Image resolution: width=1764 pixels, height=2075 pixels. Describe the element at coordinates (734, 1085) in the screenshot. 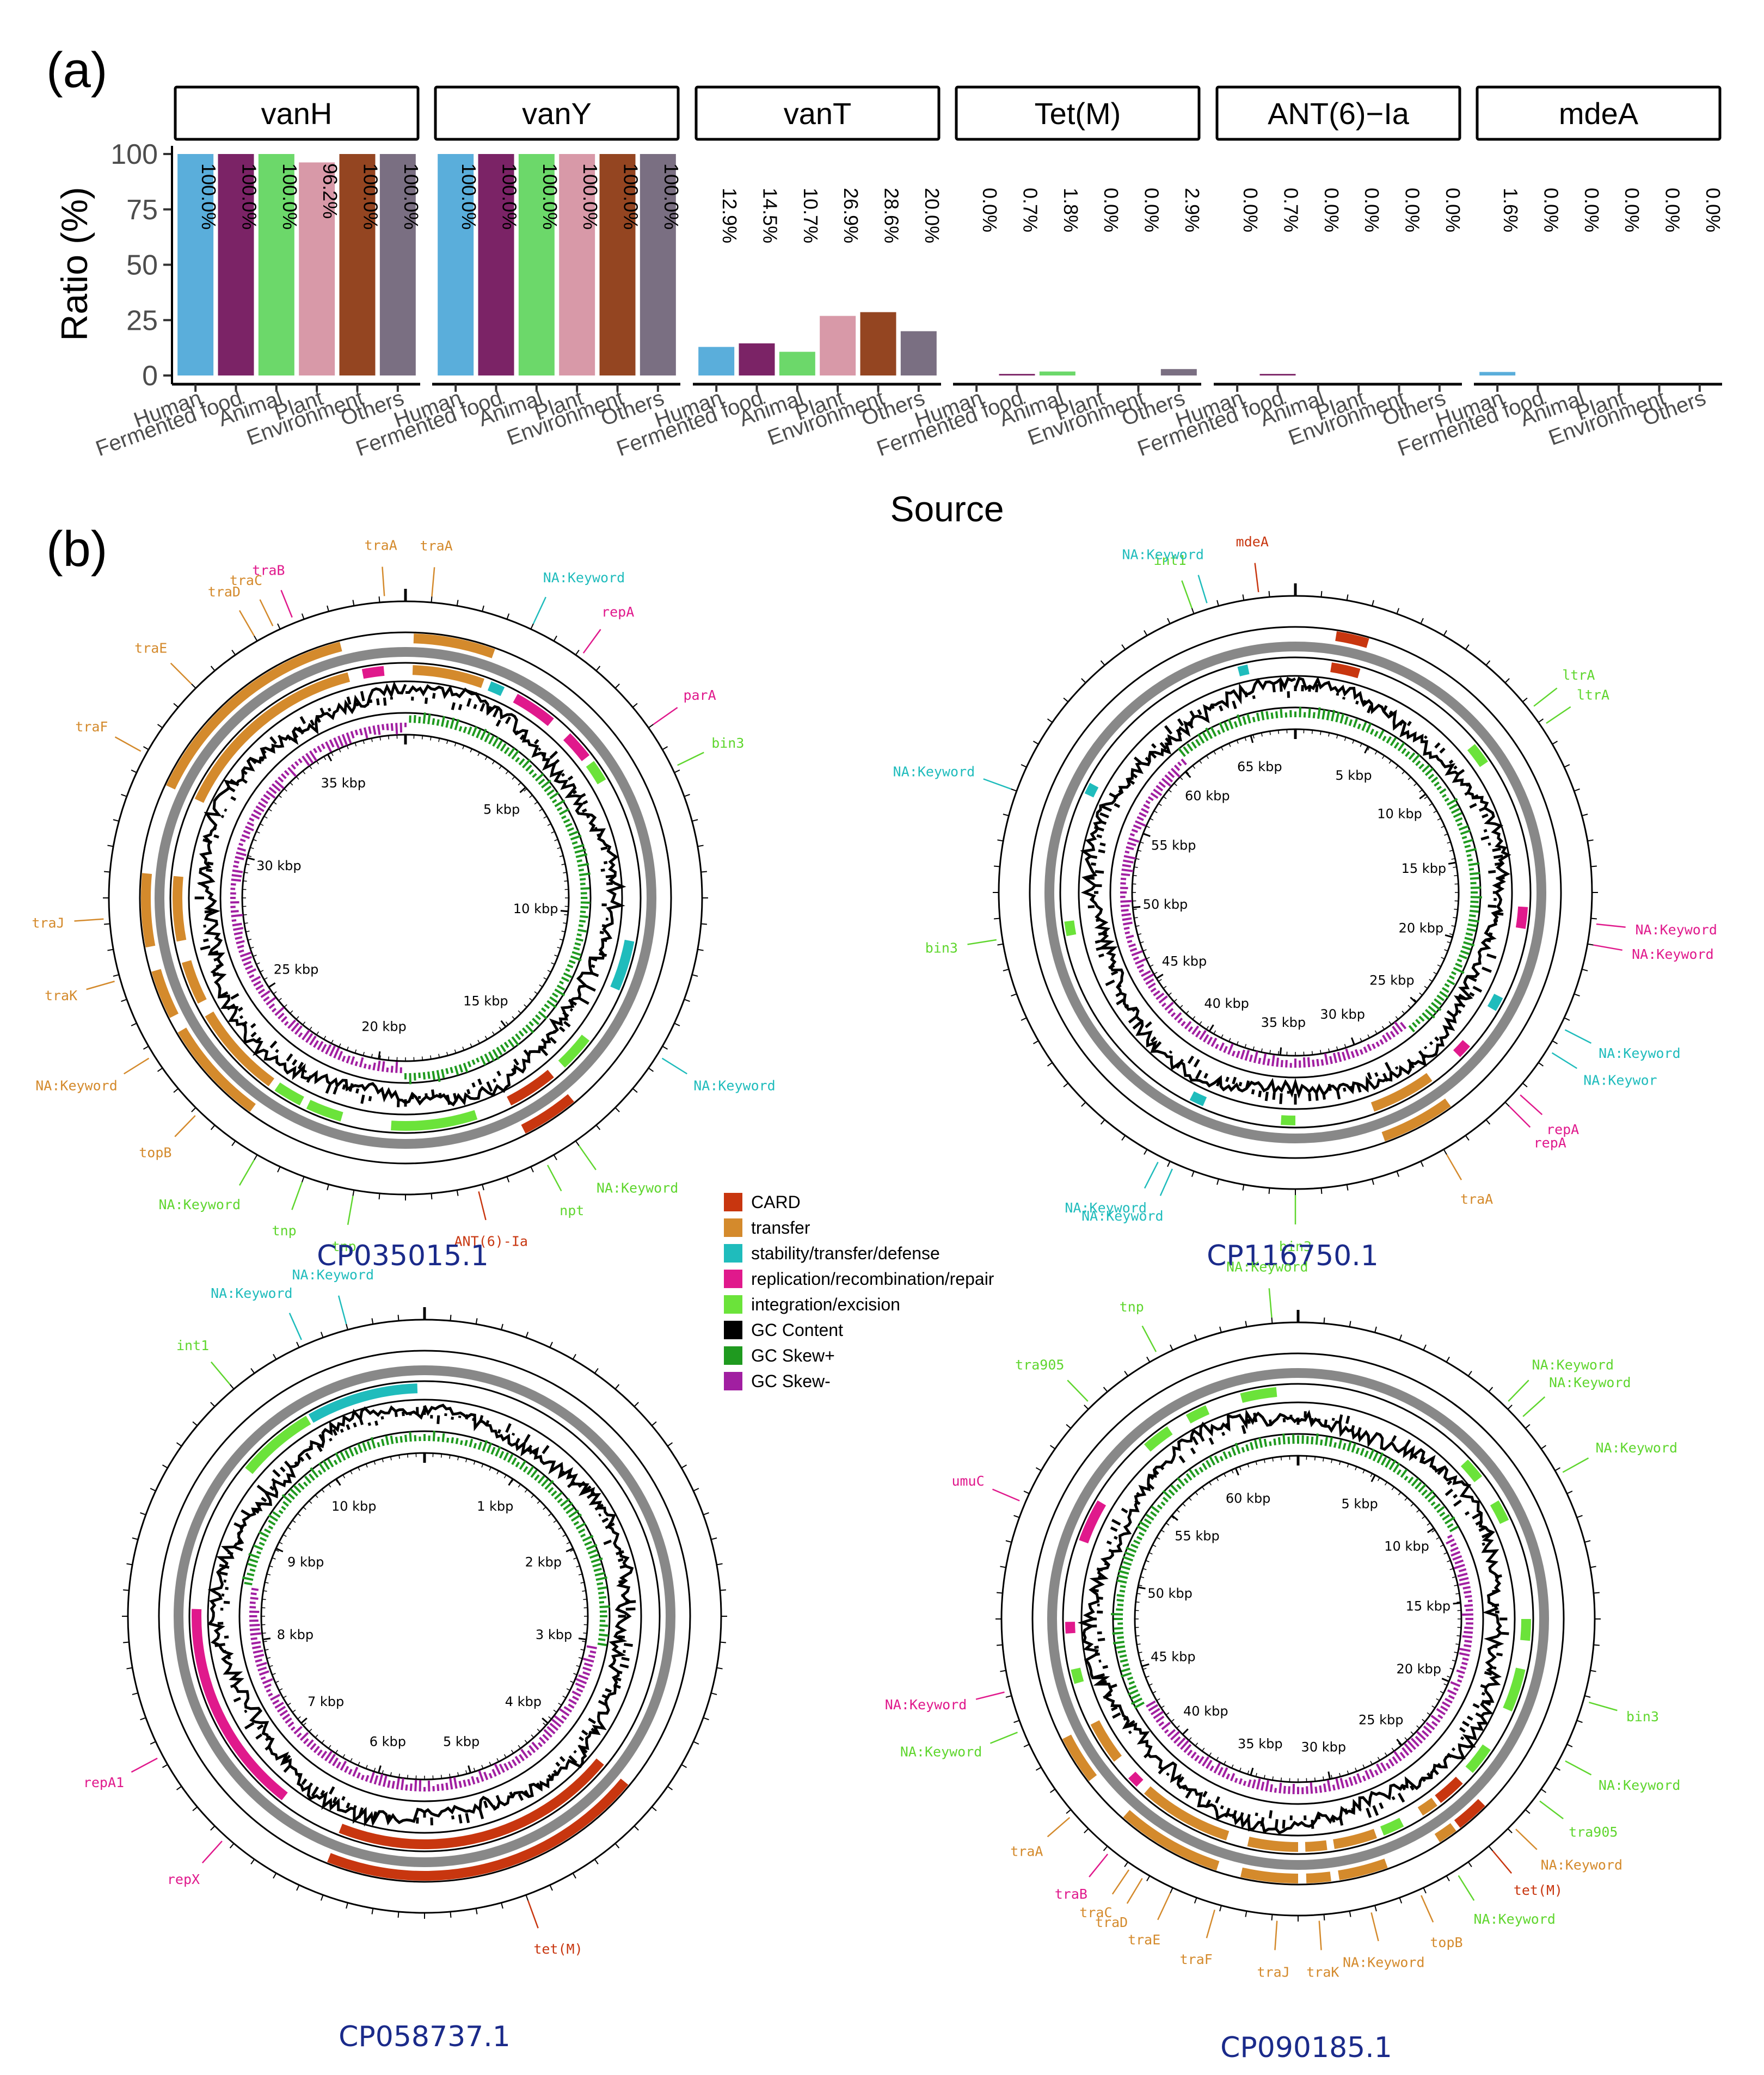

I see `gene-label: NA:Keyword` at that location.